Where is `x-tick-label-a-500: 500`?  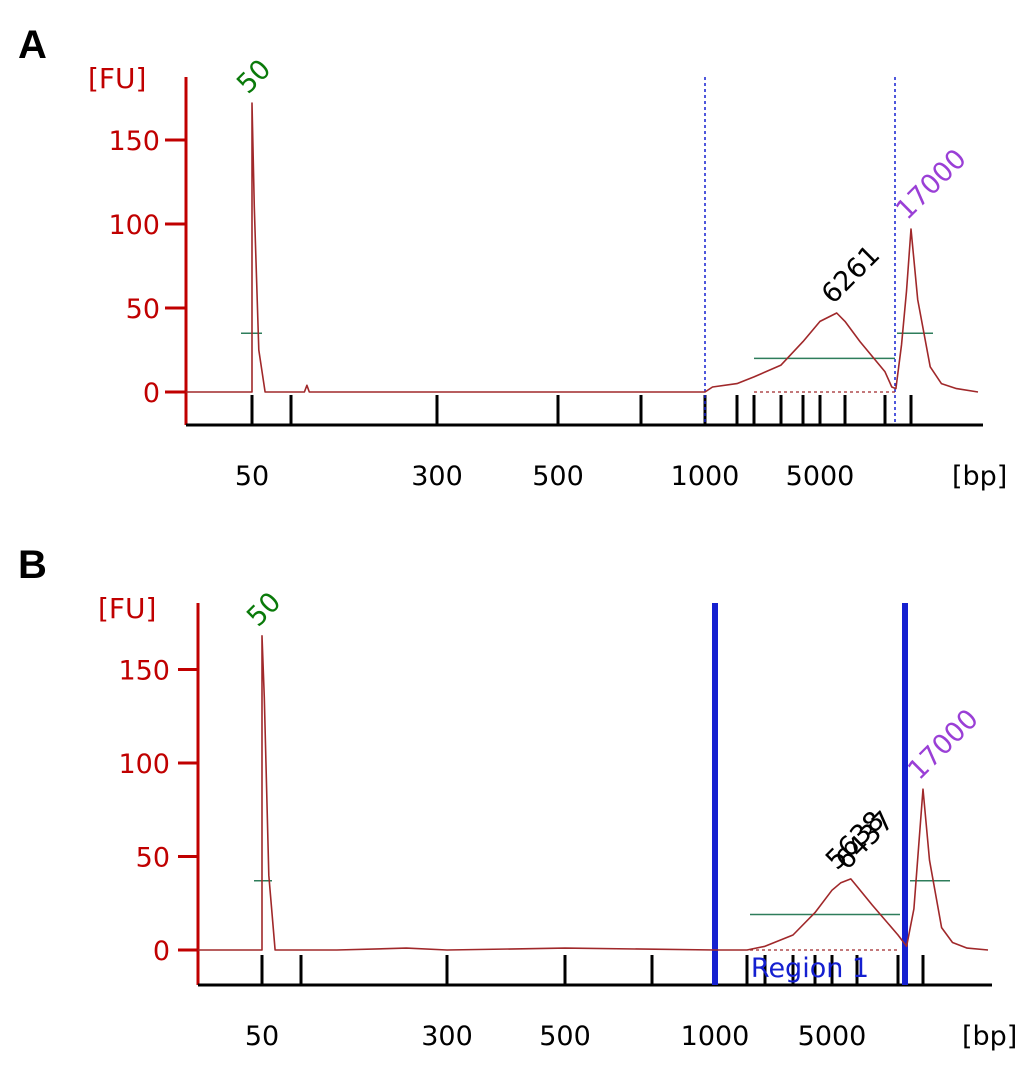
x-tick-label-a-500: 500 is located at coordinates (558, 476).